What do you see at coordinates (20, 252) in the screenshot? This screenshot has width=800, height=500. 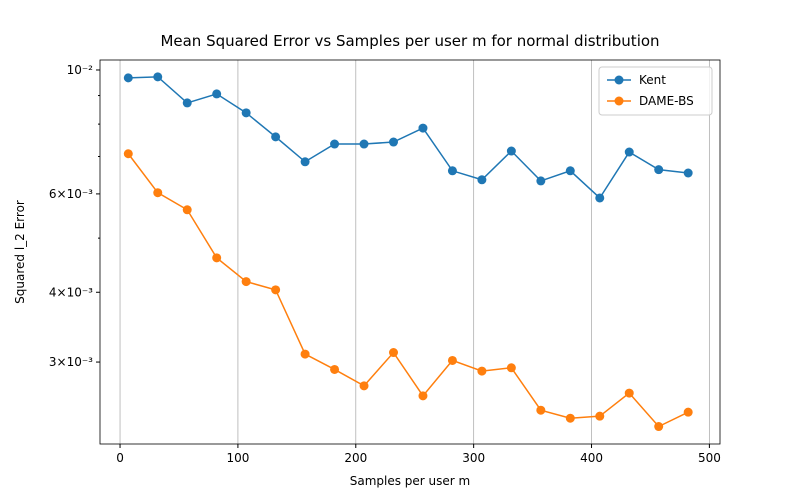 I see `y-axis-label: Squared l_2 Error` at bounding box center [20, 252].